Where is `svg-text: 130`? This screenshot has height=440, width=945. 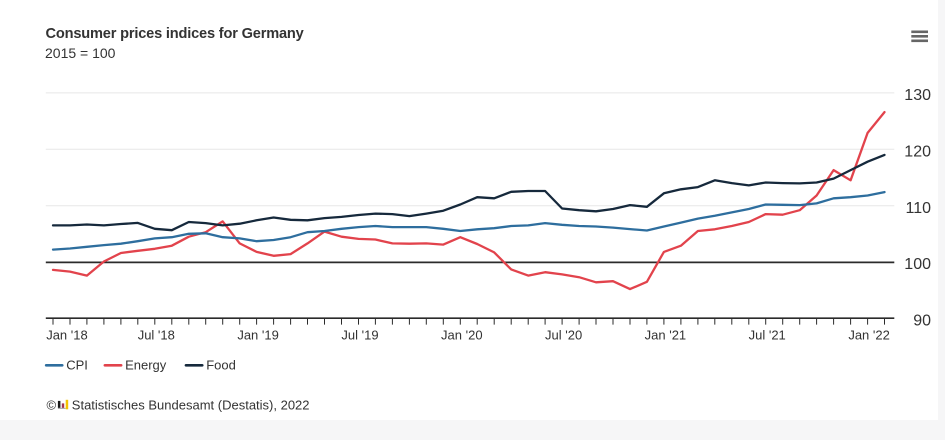 svg-text: 130 is located at coordinates (917, 95).